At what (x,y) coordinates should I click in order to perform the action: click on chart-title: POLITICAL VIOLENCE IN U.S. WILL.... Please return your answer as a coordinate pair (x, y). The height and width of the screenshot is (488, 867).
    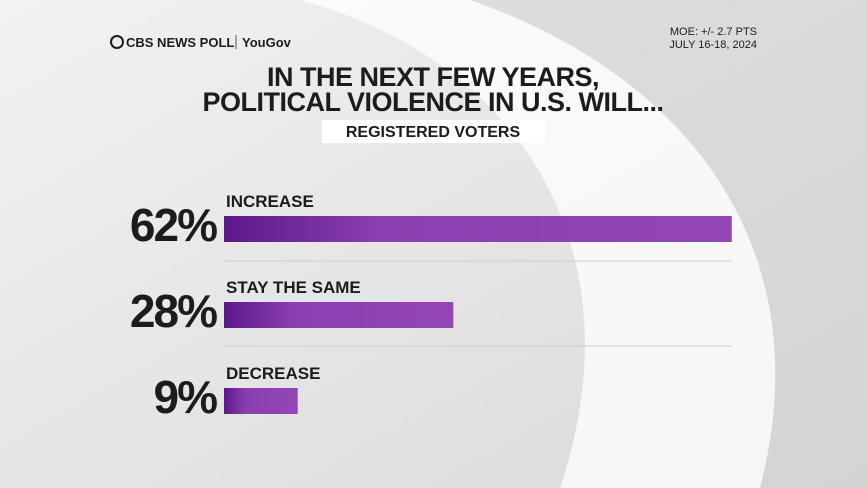
    Looking at the image, I should click on (432, 102).